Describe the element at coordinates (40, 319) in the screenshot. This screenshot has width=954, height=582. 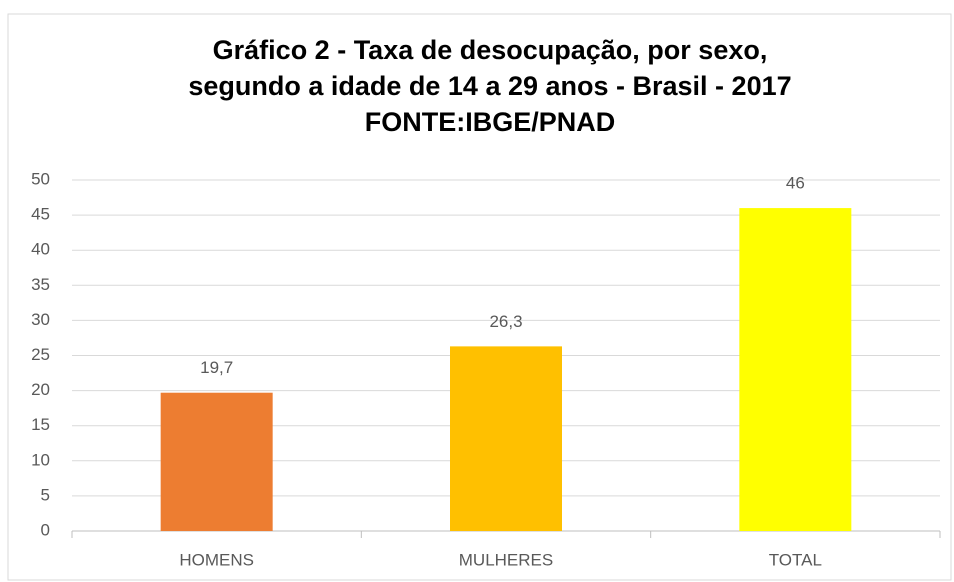
I see `y-tick-label: 30` at that location.